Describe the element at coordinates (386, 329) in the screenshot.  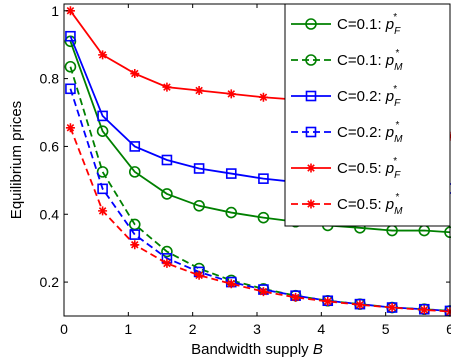
I see `x-tick-label: 5` at that location.